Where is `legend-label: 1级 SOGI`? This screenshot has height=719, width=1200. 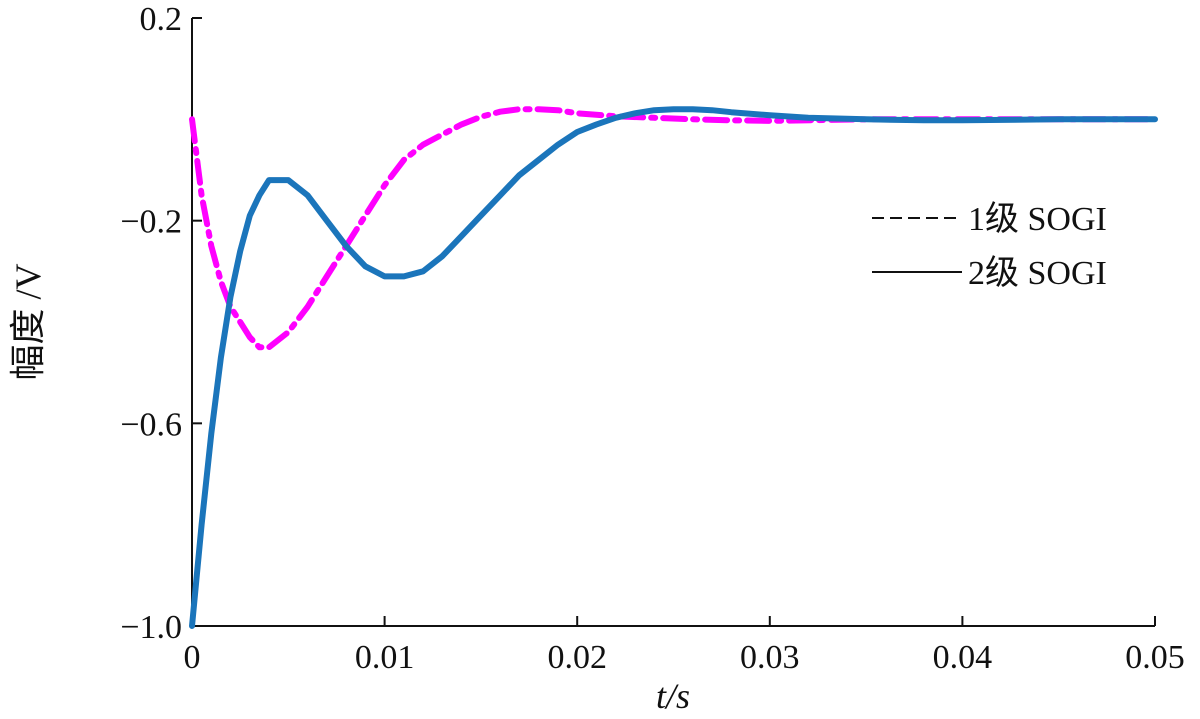 legend-label: 1级 SOGI is located at coordinates (1037, 219).